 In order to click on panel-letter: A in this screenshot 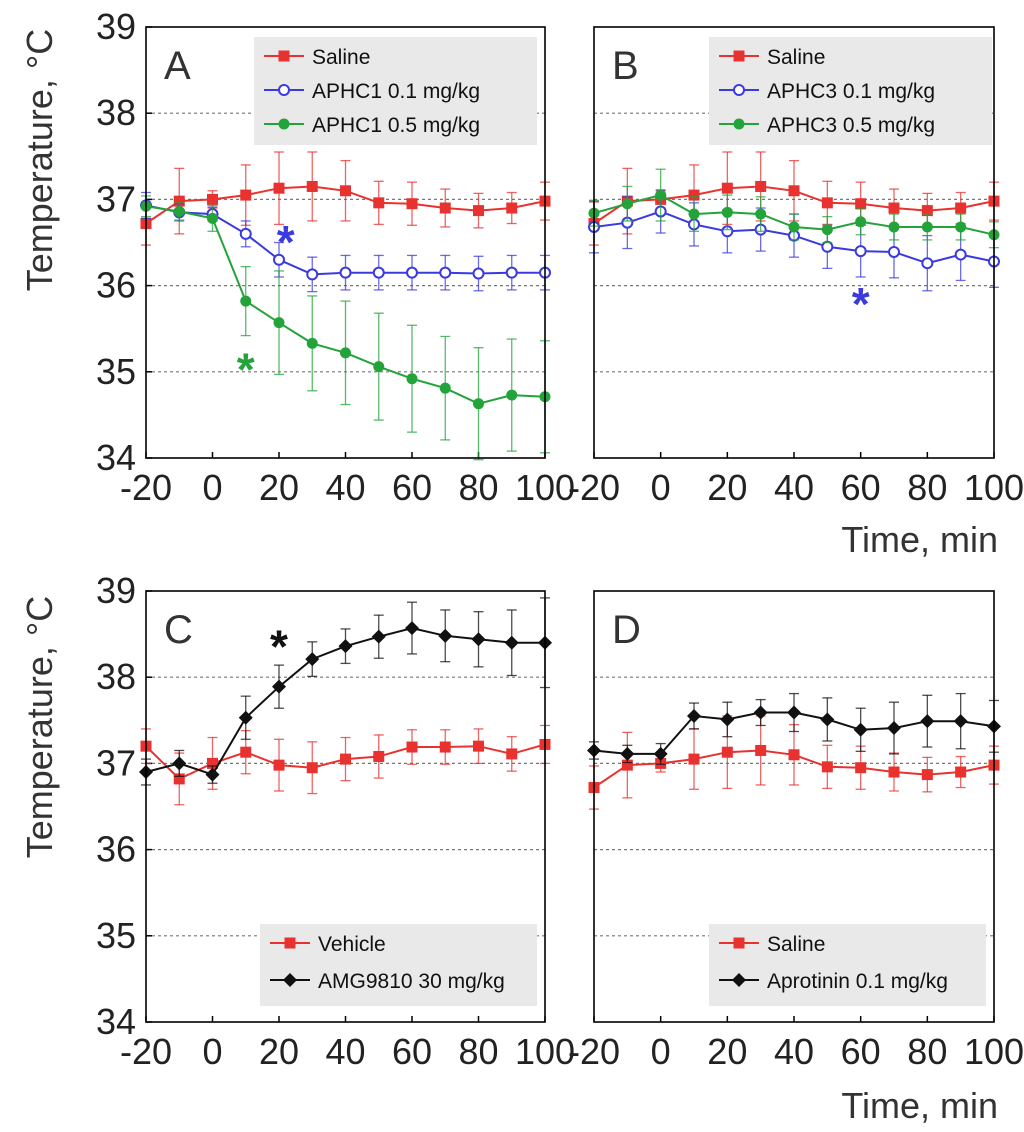, I will do `click(177, 66)`.